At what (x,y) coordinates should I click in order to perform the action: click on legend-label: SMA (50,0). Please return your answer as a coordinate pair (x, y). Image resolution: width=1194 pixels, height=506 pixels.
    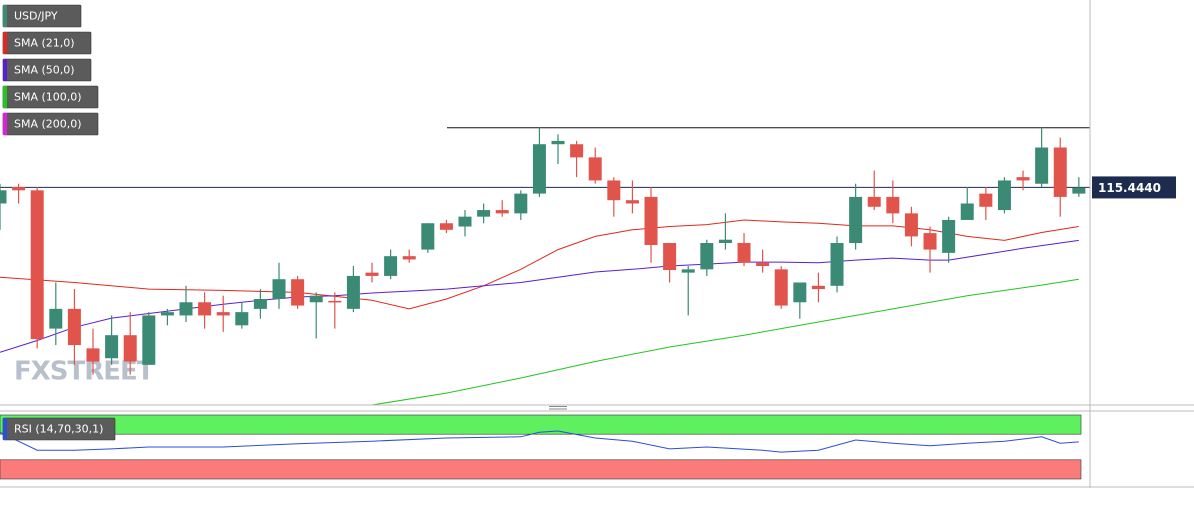
    Looking at the image, I should click on (44, 70).